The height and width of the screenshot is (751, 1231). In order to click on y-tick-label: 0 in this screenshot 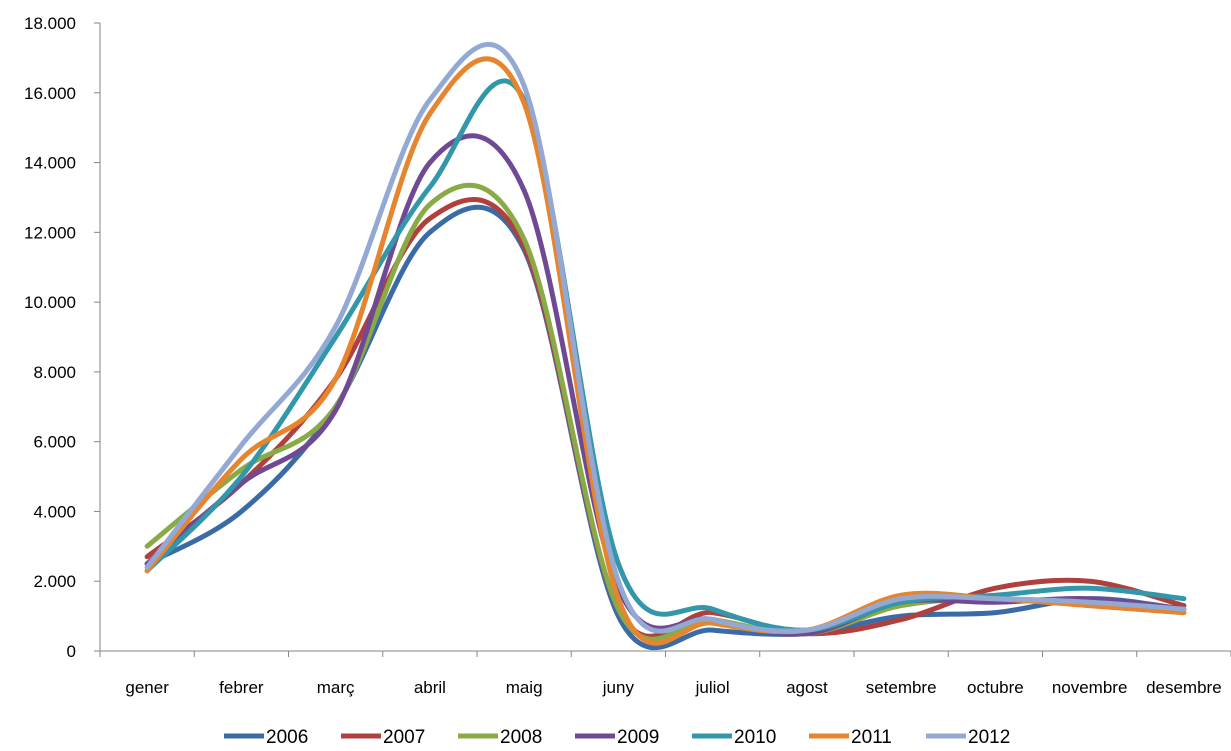, I will do `click(71, 651)`.